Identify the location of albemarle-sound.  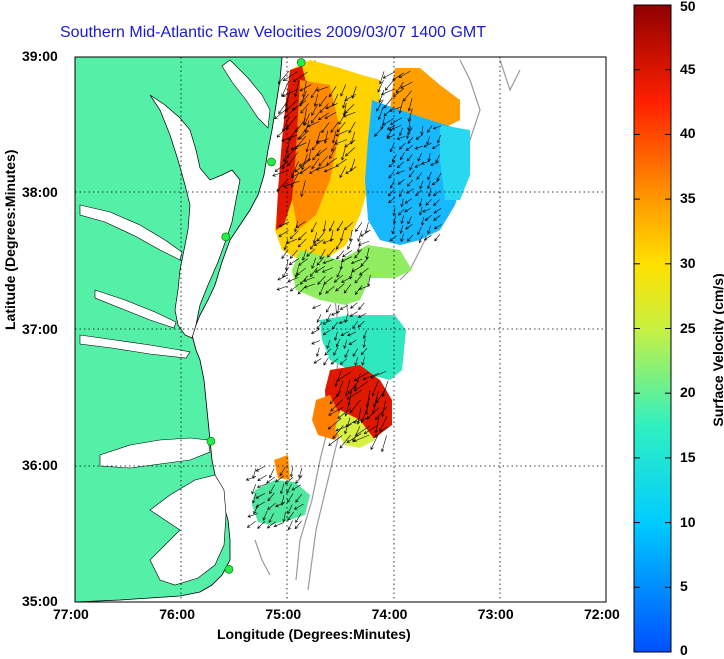
(155, 453).